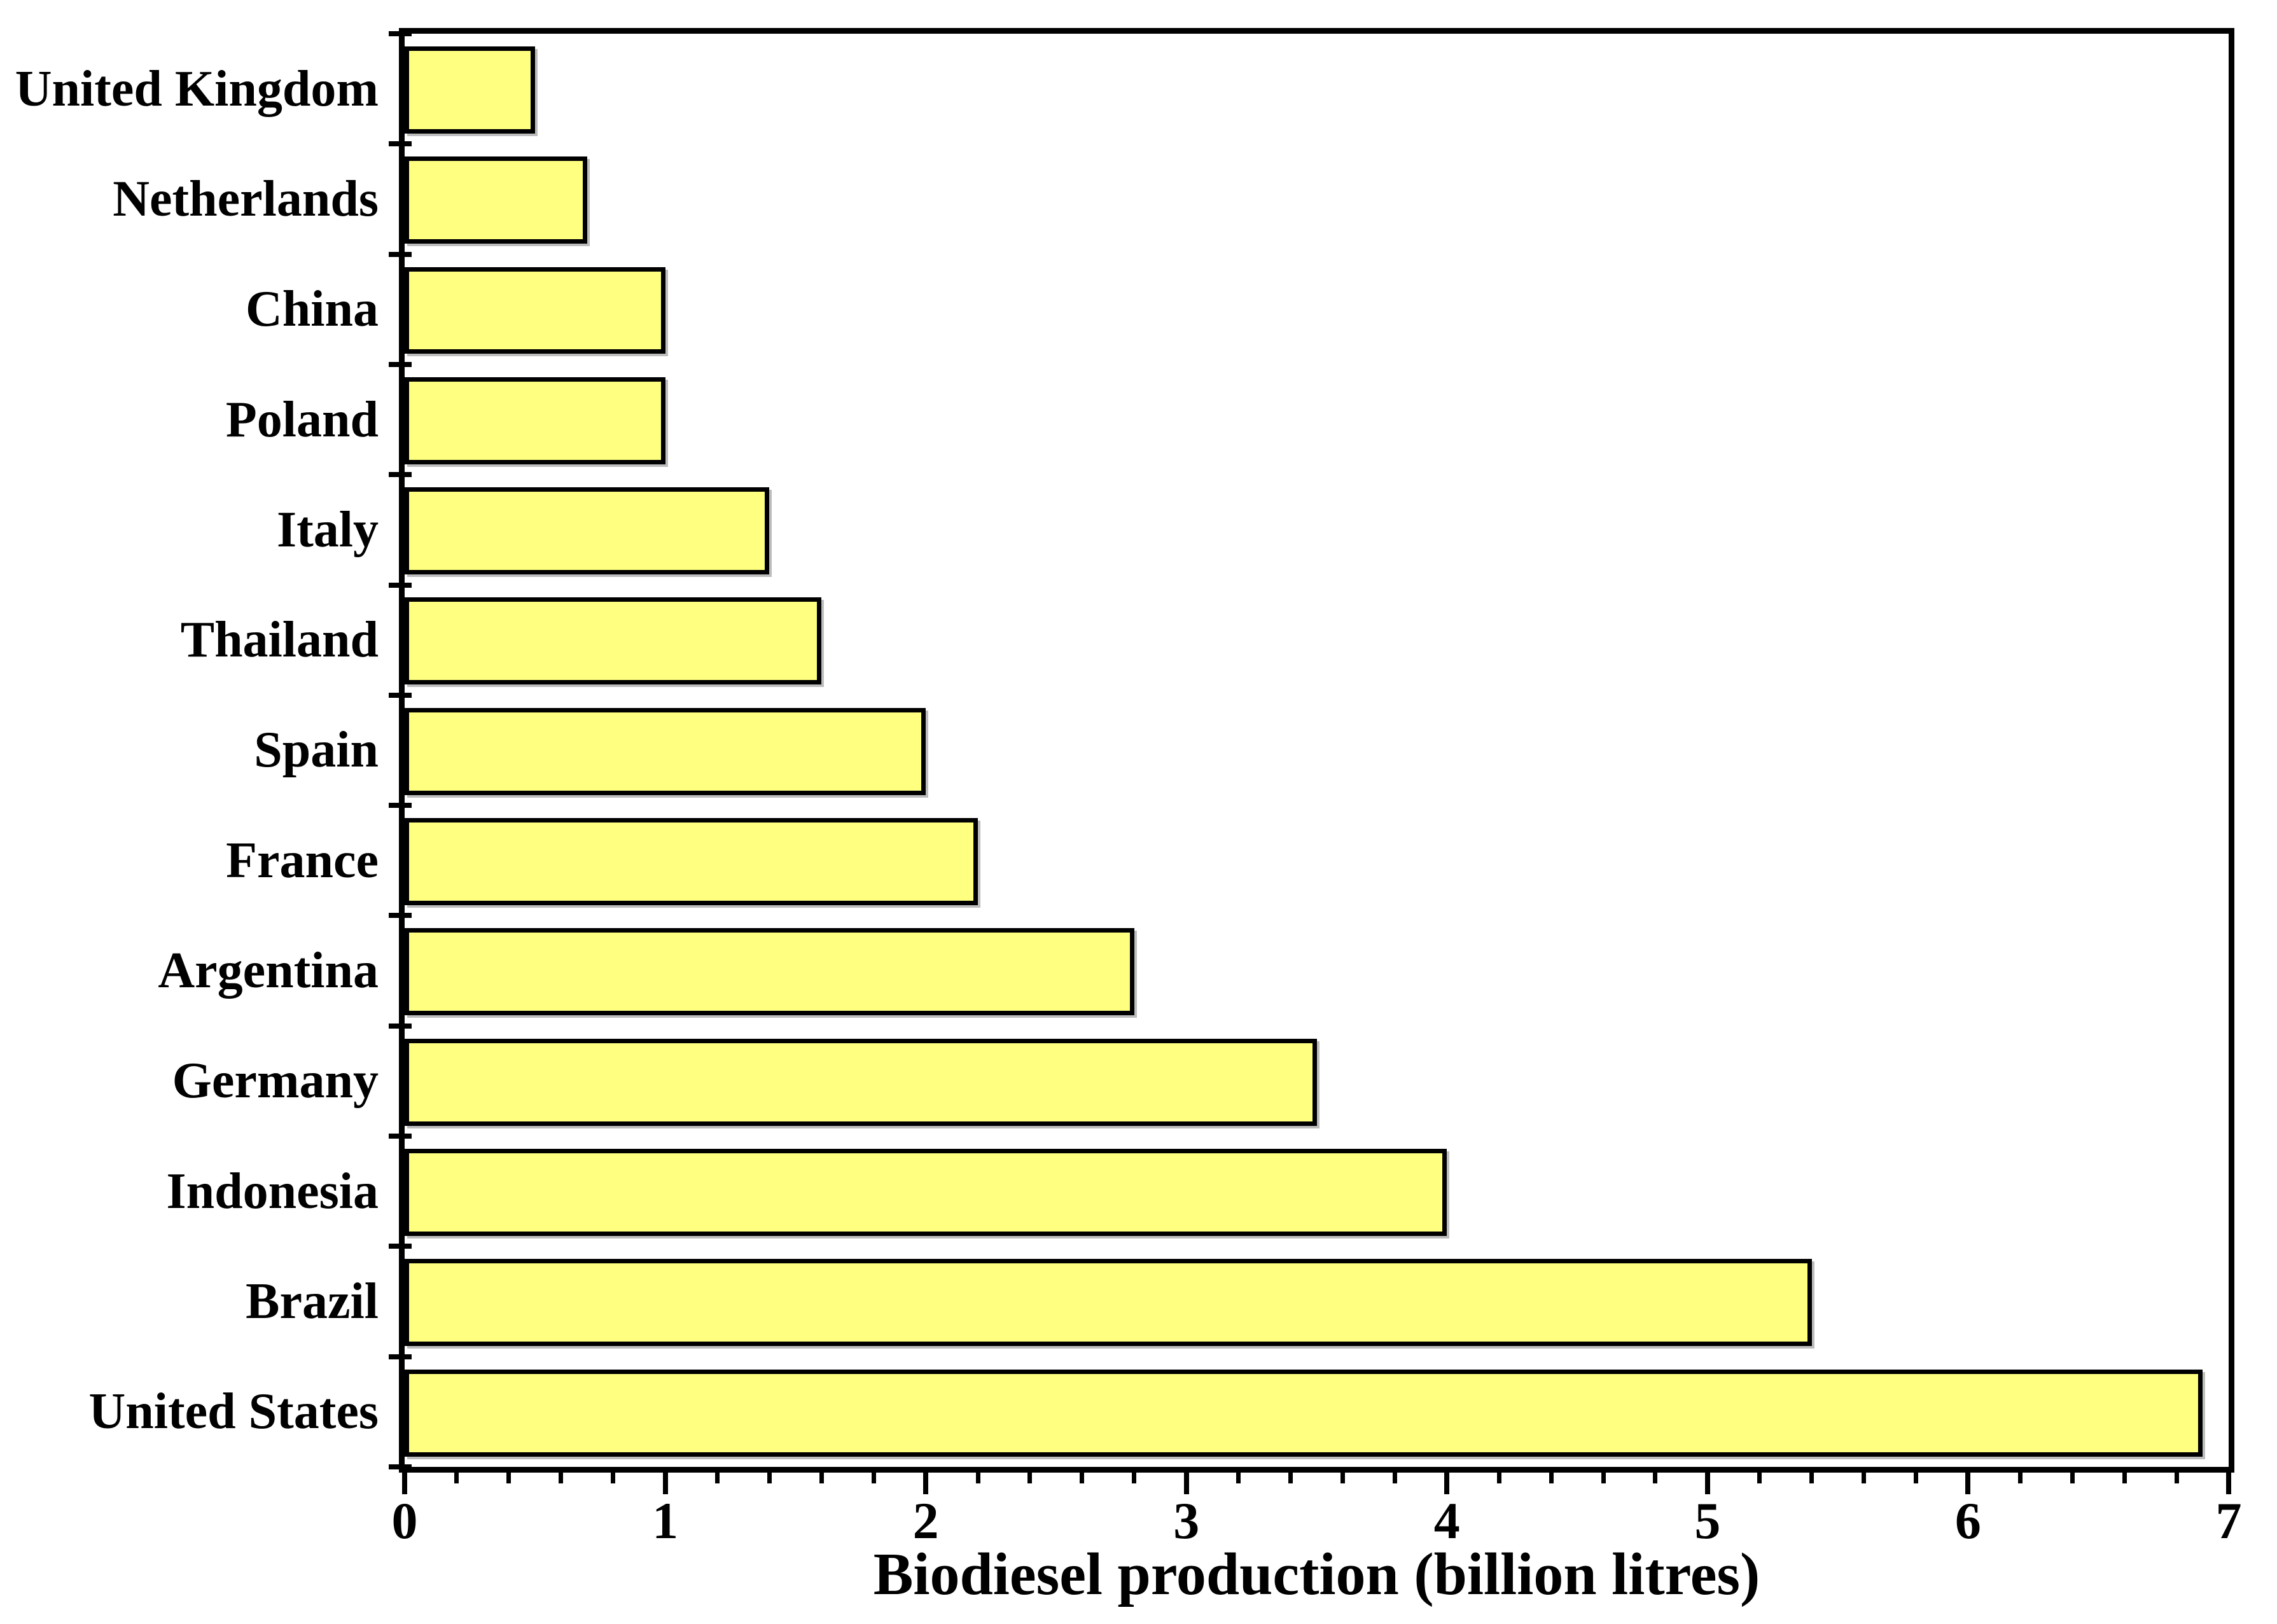  What do you see at coordinates (613, 641) in the screenshot?
I see `bar-thailand` at bounding box center [613, 641].